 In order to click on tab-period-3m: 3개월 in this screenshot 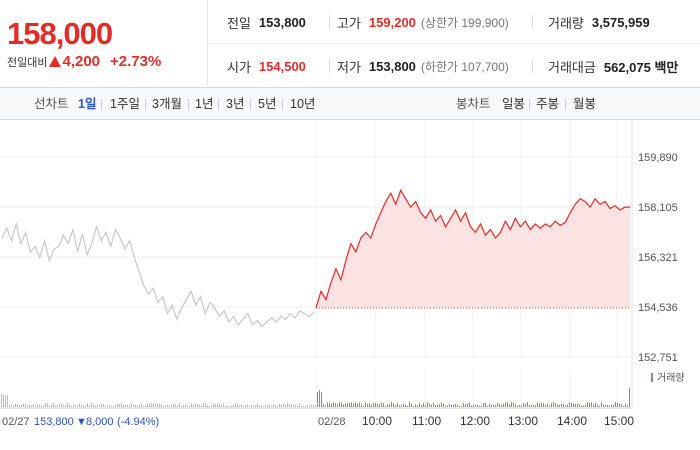, I will do `click(167, 104)`.